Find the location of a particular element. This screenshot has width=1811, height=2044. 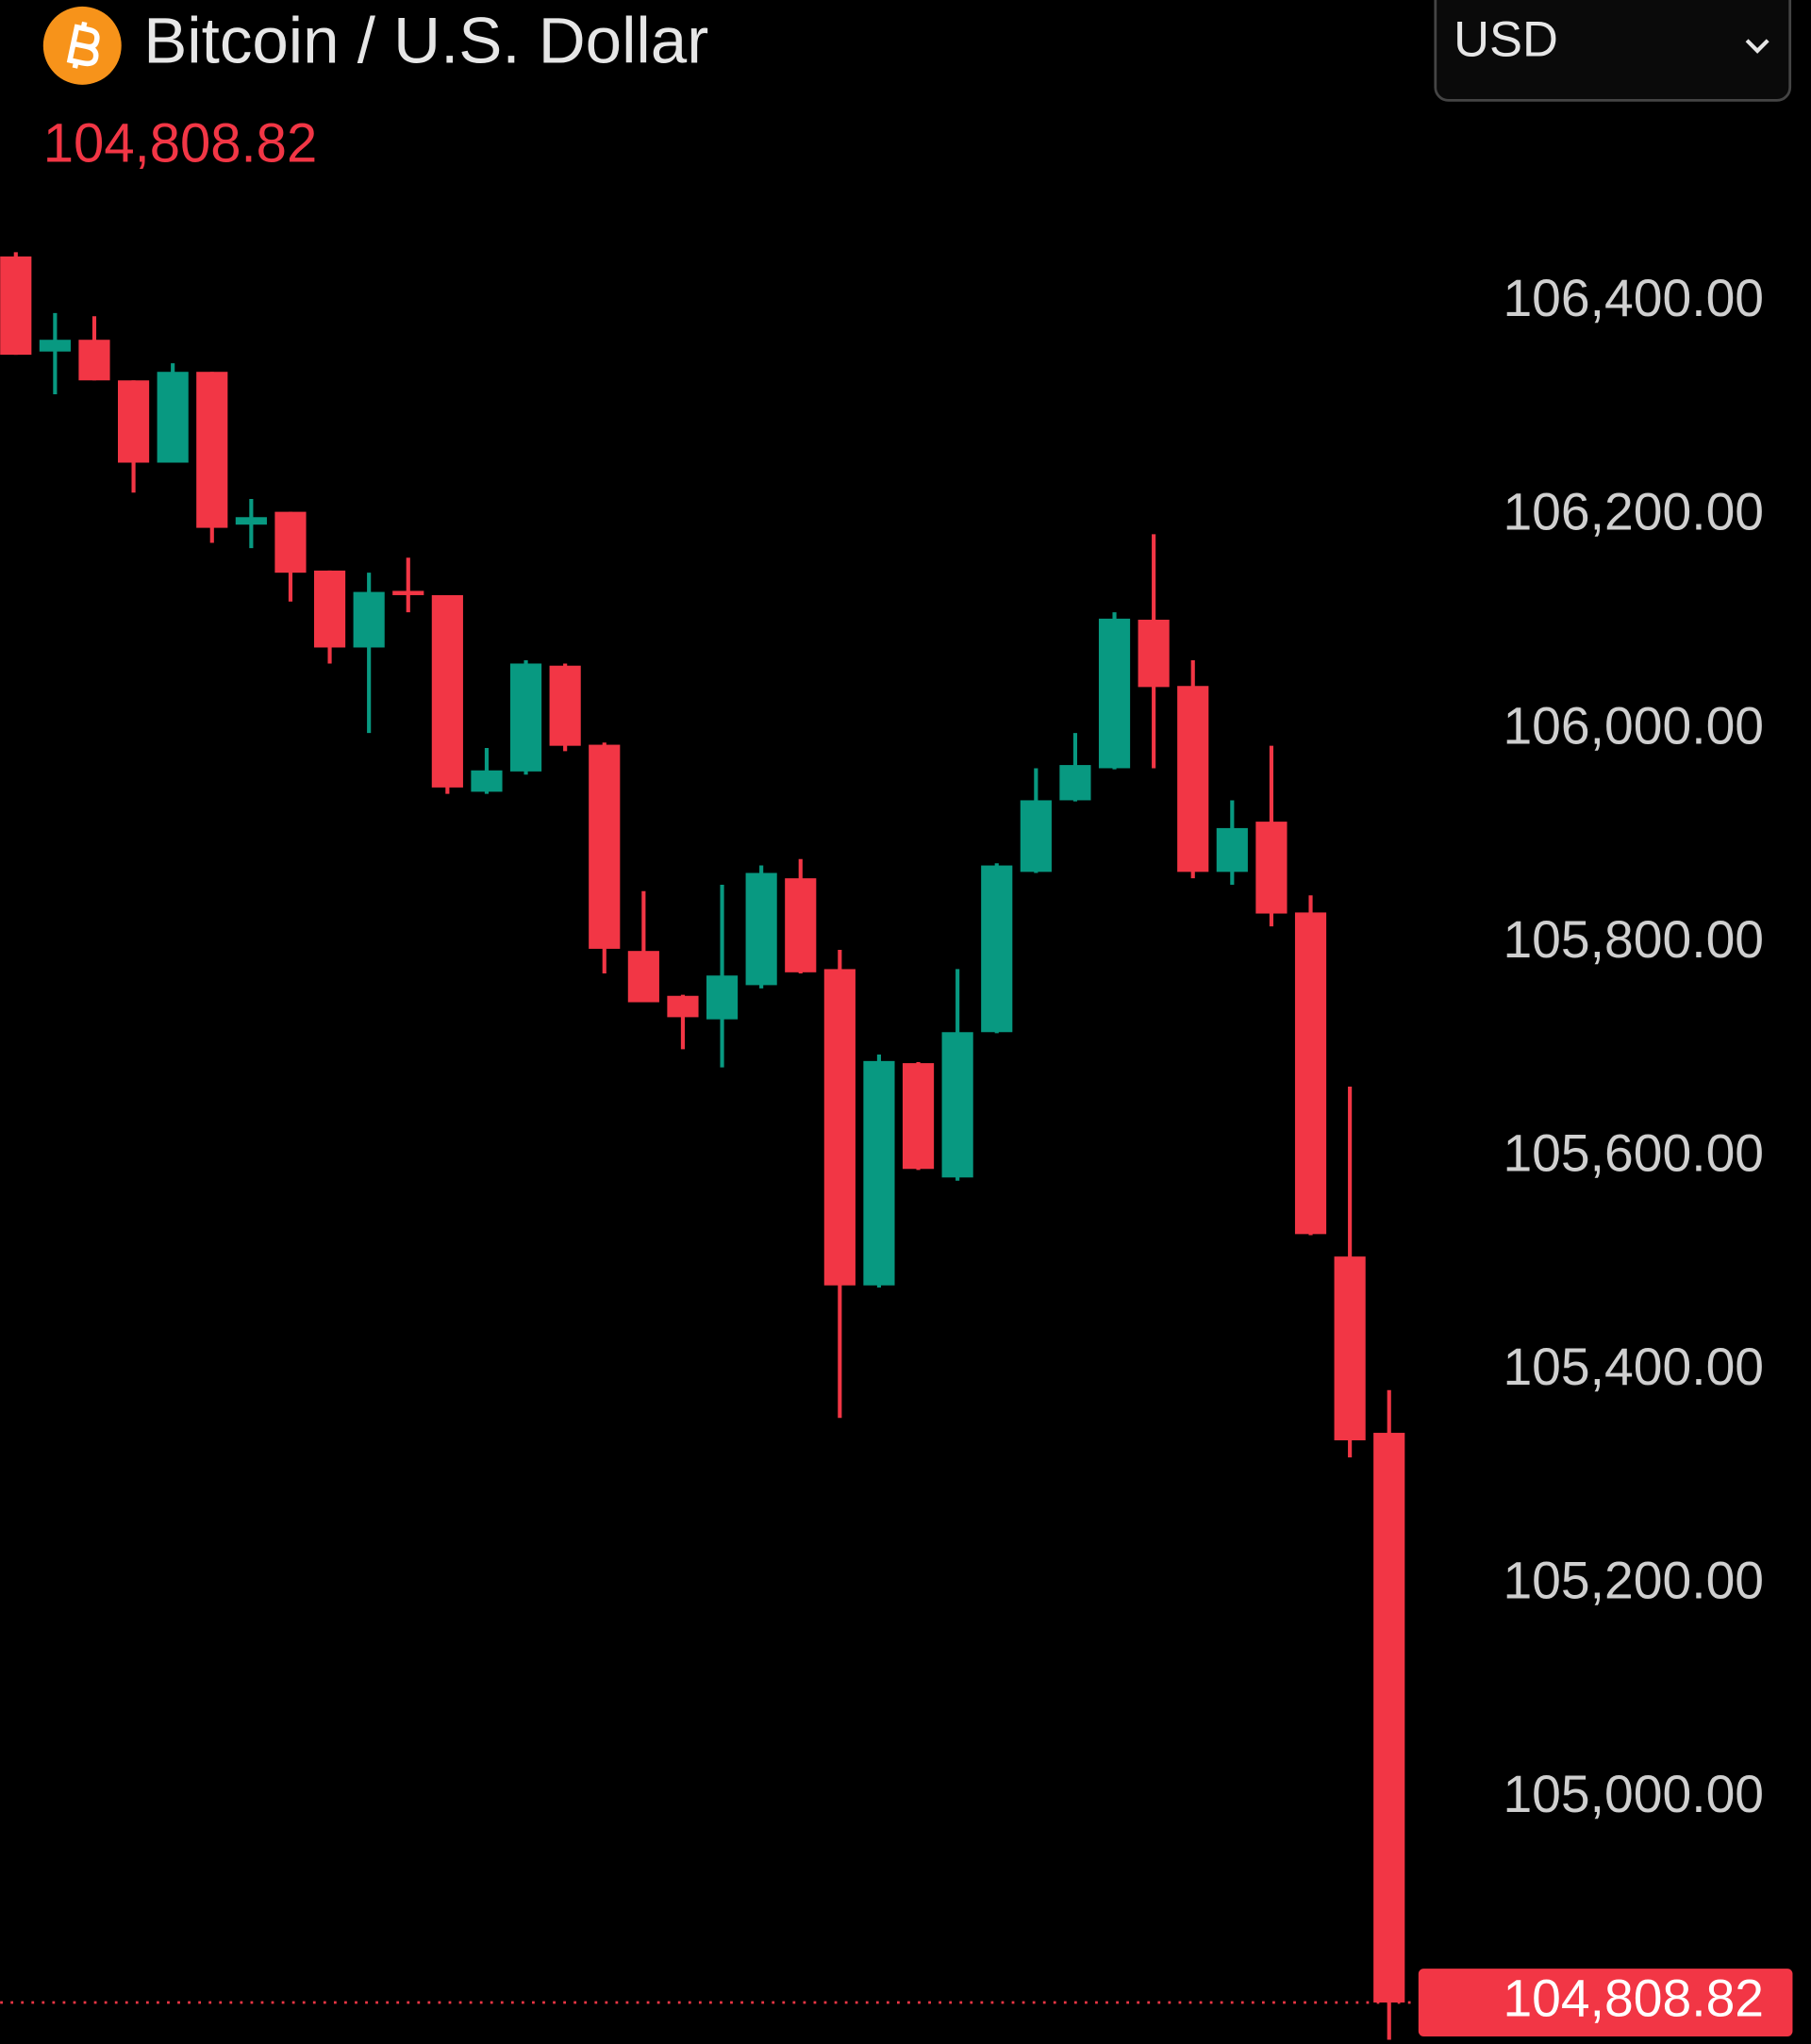

header-price: 104,808.82 is located at coordinates (180, 143).